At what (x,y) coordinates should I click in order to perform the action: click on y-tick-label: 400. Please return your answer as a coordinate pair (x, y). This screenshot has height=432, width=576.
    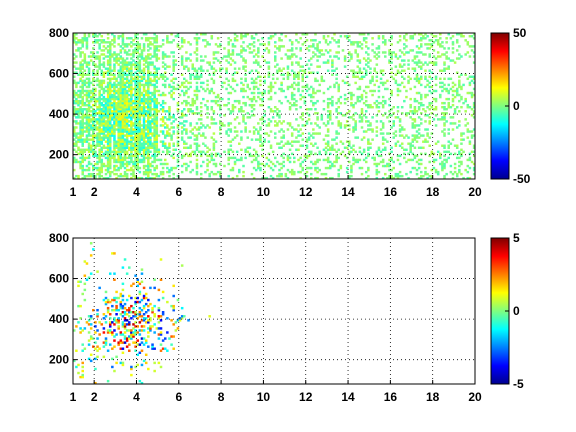
    Looking at the image, I should click on (59, 114).